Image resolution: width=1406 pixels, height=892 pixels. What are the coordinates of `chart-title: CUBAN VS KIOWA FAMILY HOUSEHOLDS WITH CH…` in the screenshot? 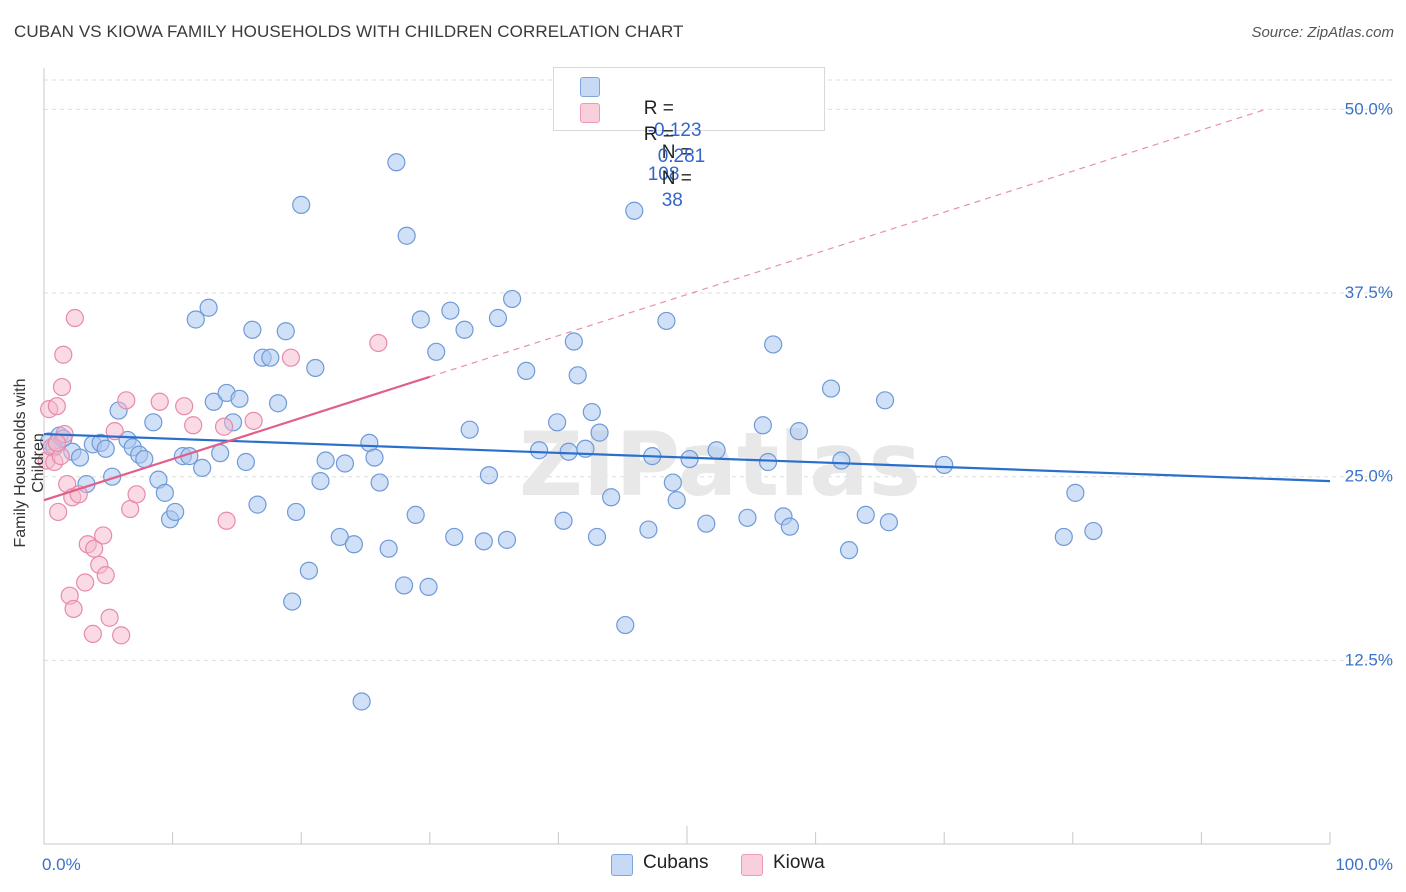 It's located at (349, 31).